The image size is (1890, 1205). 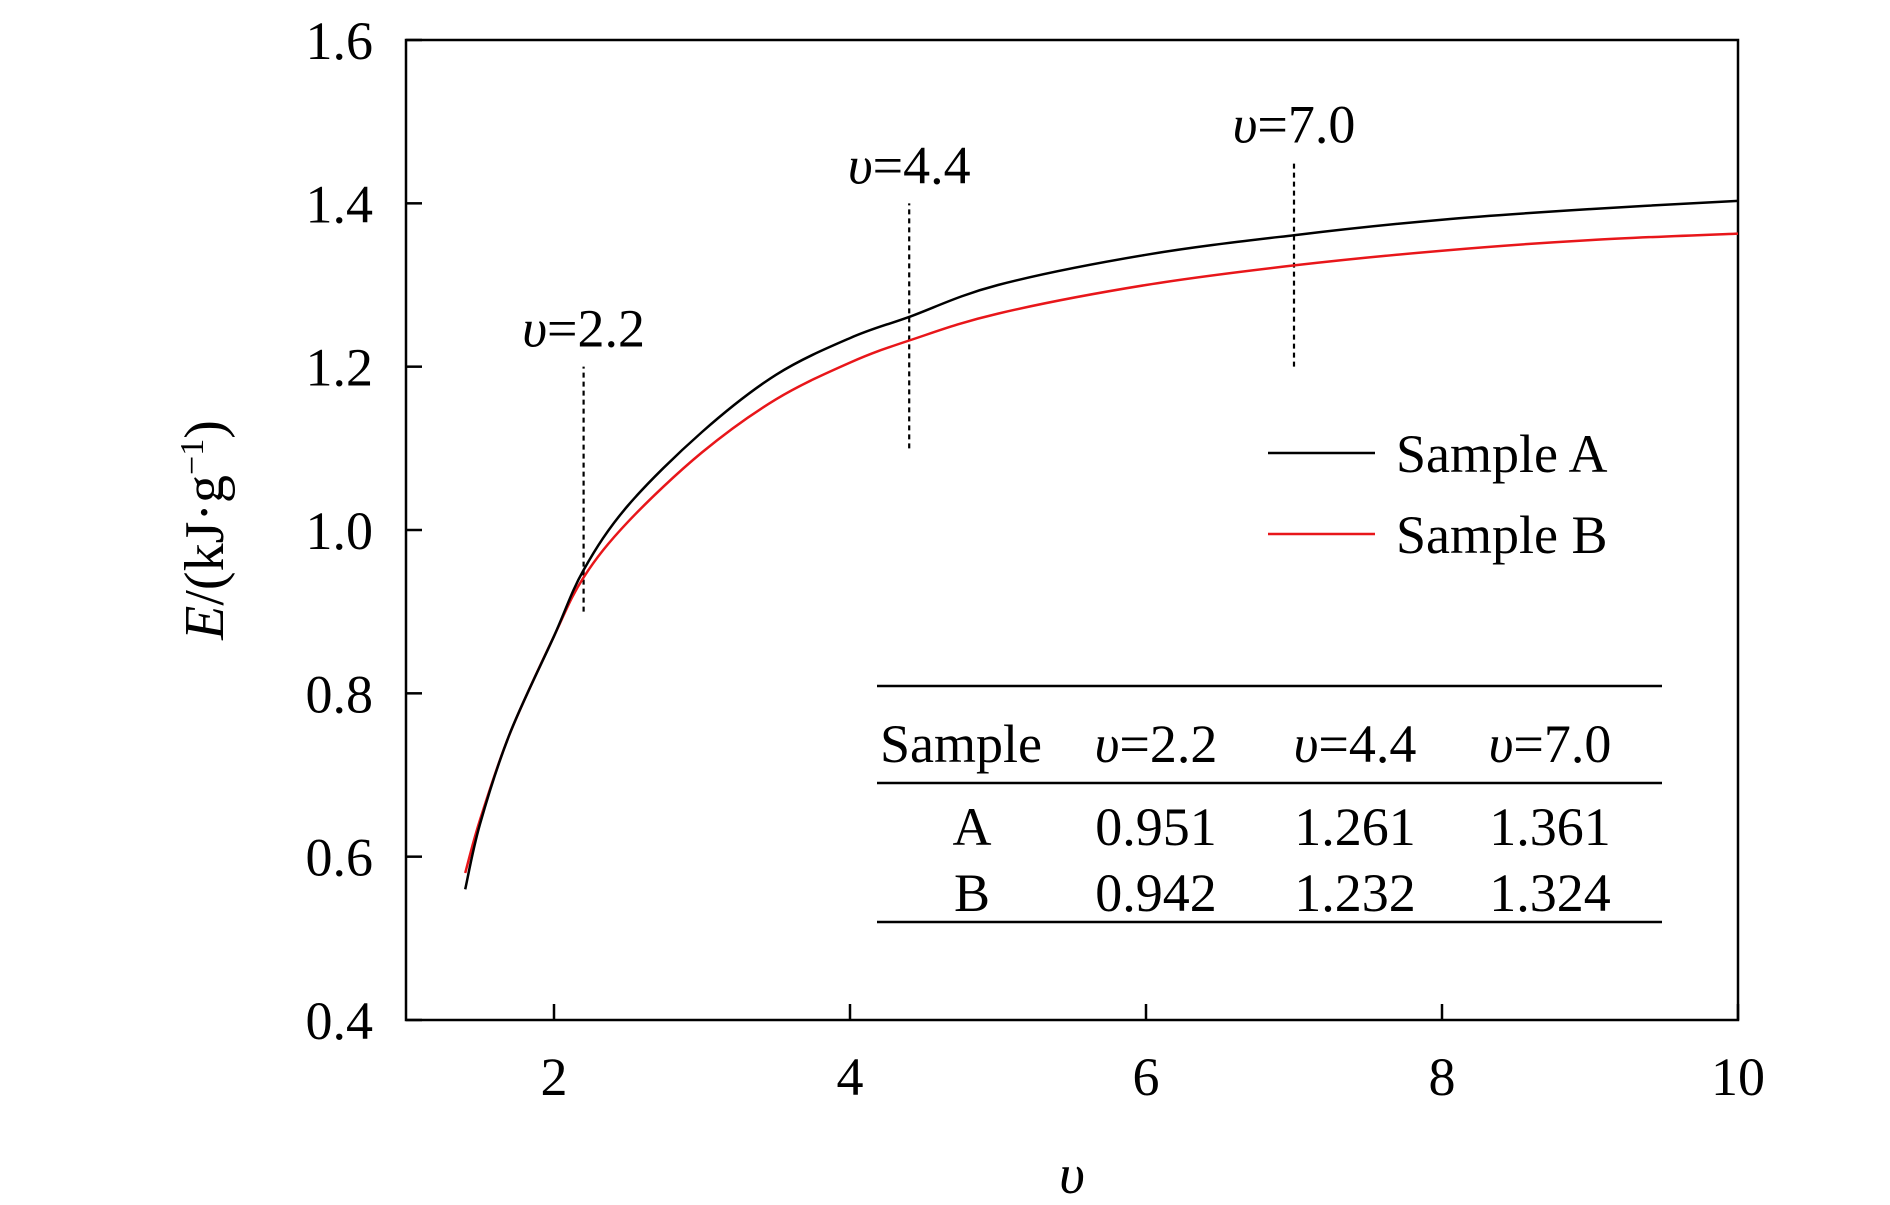 What do you see at coordinates (340, 1021) in the screenshot?
I see `y-tick-label-0: 0.4` at bounding box center [340, 1021].